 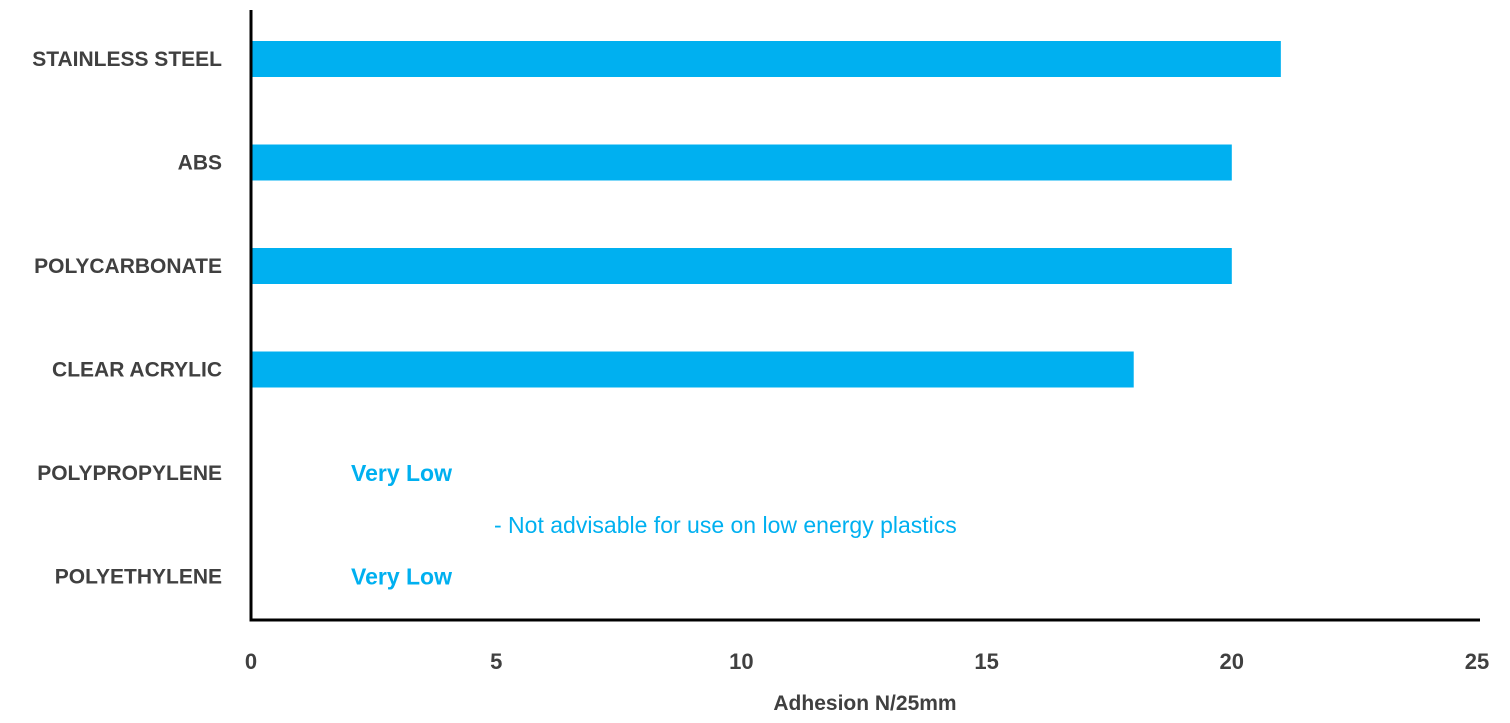 What do you see at coordinates (137, 370) in the screenshot?
I see `category-label: CLEAR ACRYLIC` at bounding box center [137, 370].